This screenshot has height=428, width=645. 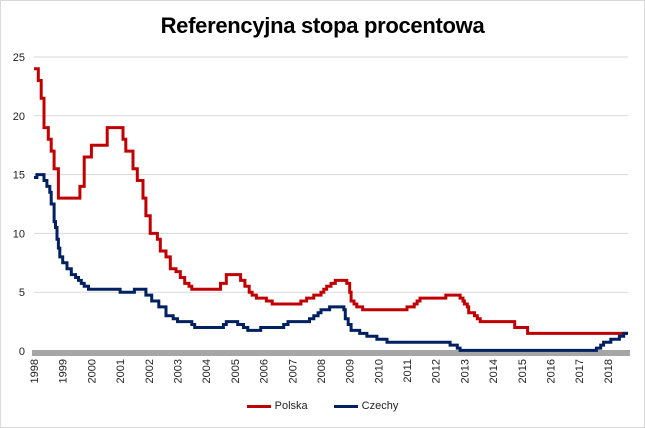 What do you see at coordinates (351, 371) in the screenshot?
I see `x-tick-label: 2009` at bounding box center [351, 371].